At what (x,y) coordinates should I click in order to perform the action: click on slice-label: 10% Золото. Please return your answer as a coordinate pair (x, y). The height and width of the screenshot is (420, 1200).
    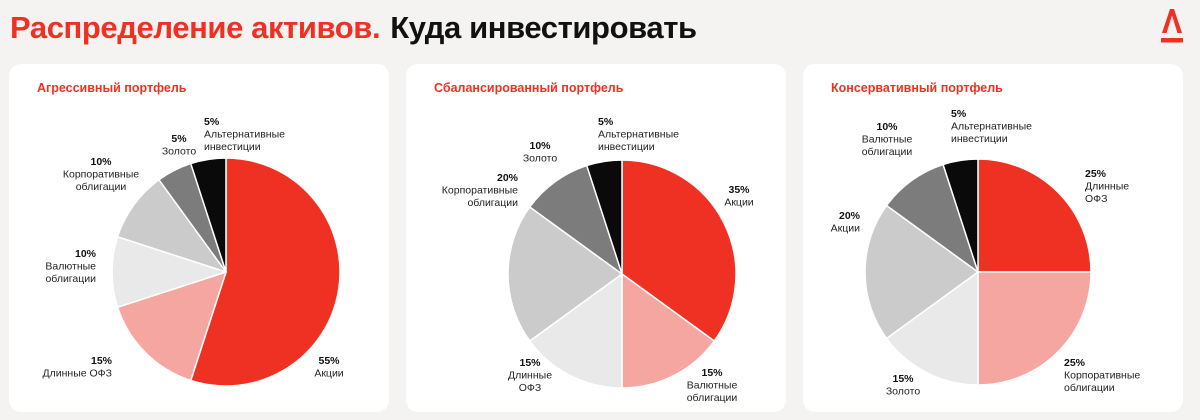
    Looking at the image, I should click on (540, 152).